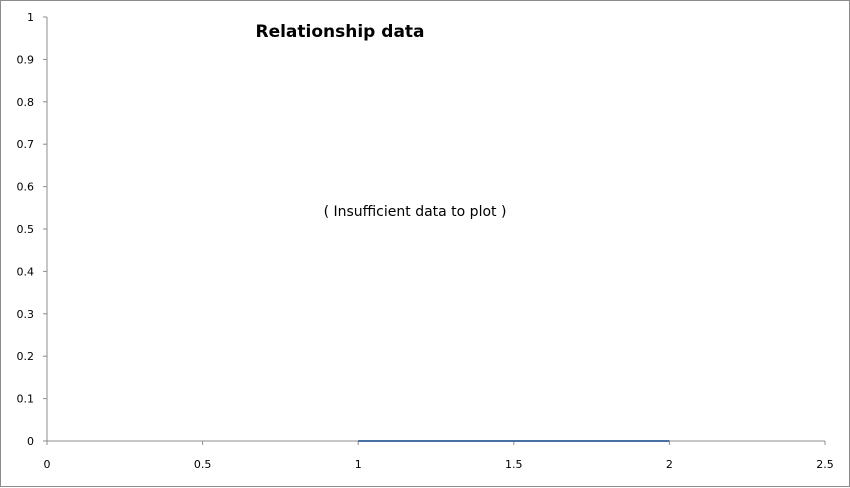  What do you see at coordinates (669, 464) in the screenshot?
I see `x-tick-label: 2` at bounding box center [669, 464].